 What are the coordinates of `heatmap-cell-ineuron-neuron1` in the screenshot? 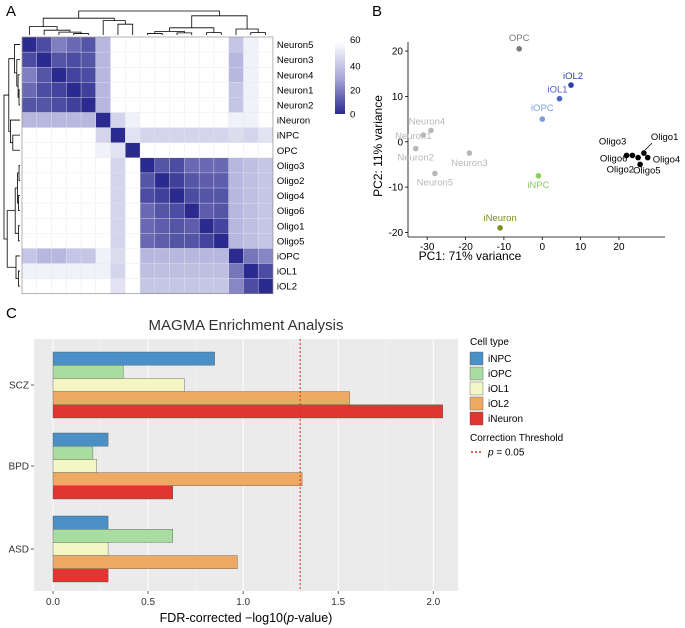 It's located at (74, 120).